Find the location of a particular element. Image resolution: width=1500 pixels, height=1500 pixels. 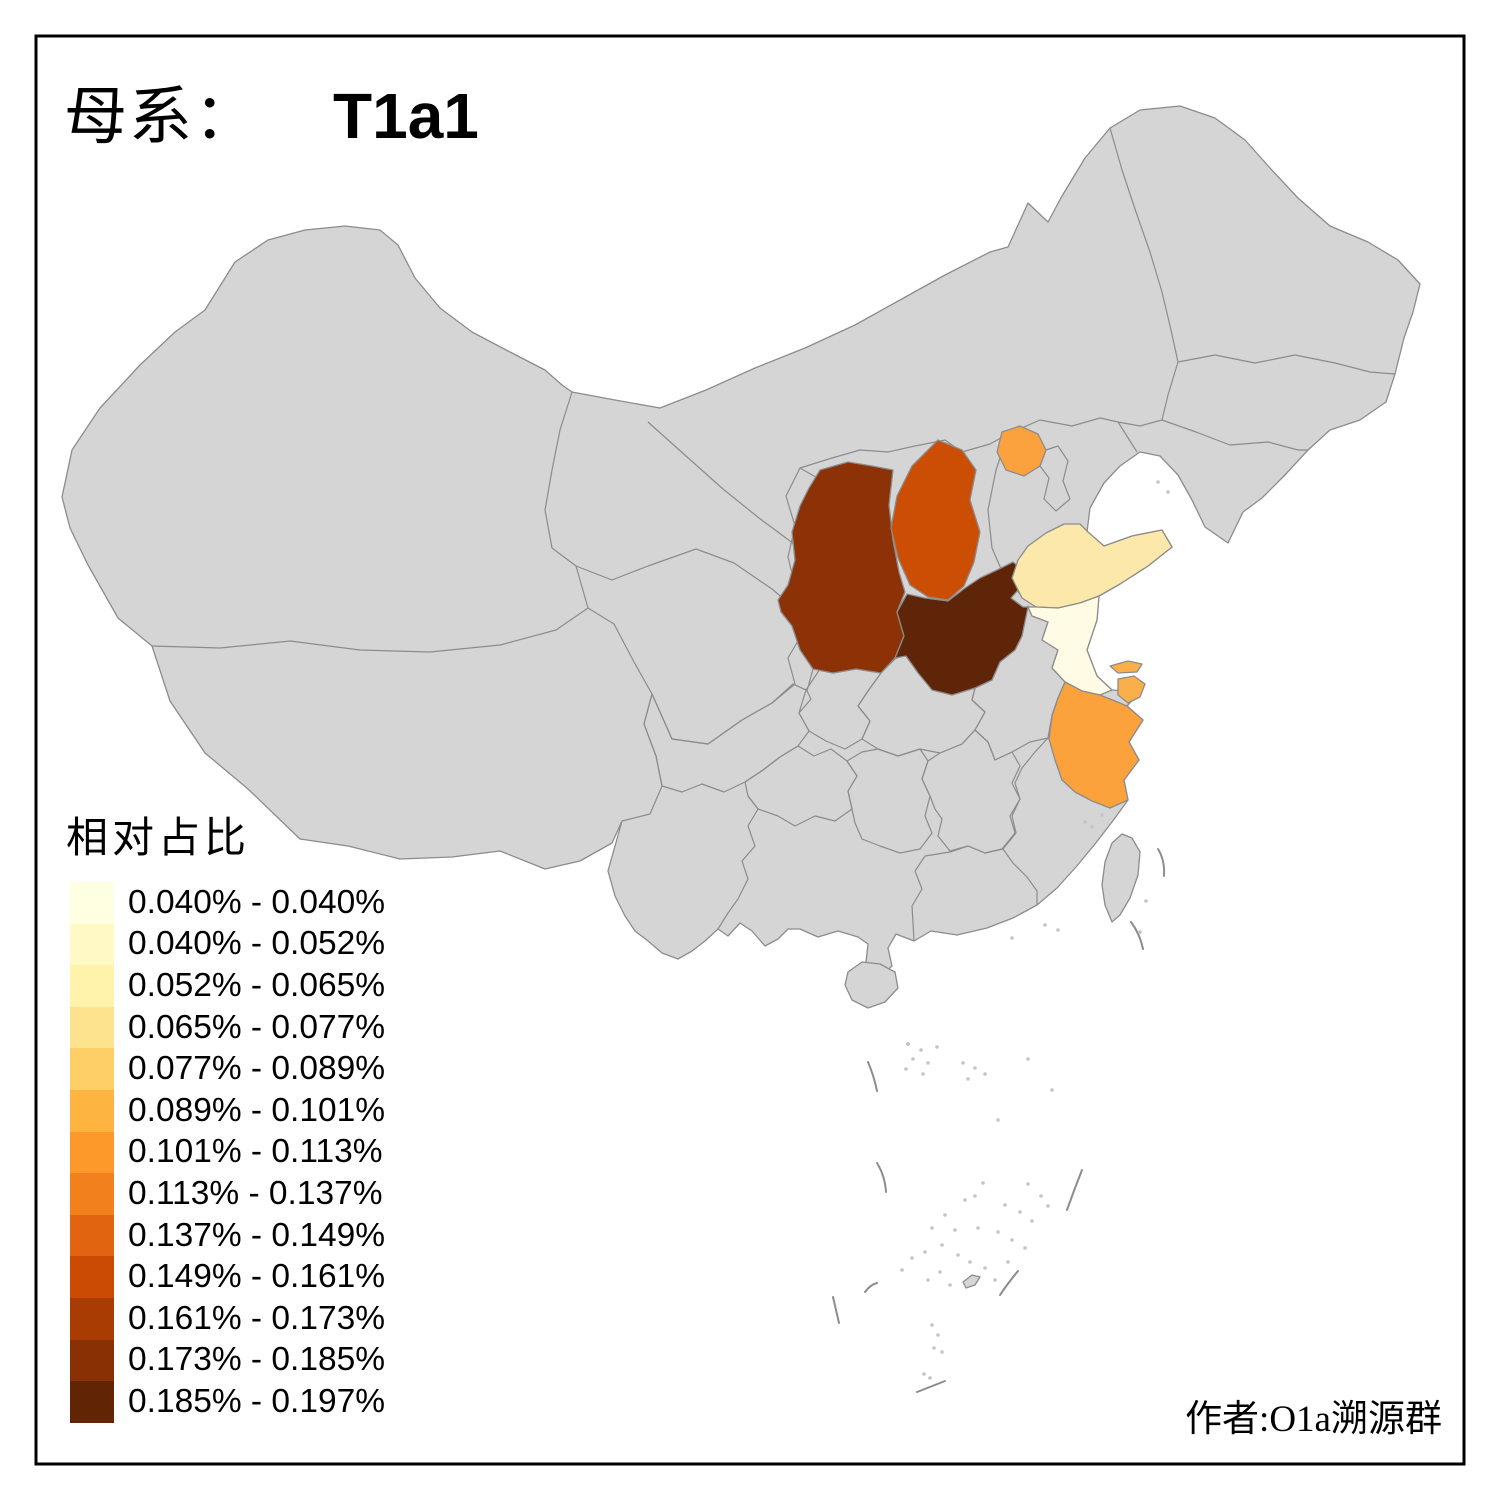

islets is located at coordinates (1035, 930).